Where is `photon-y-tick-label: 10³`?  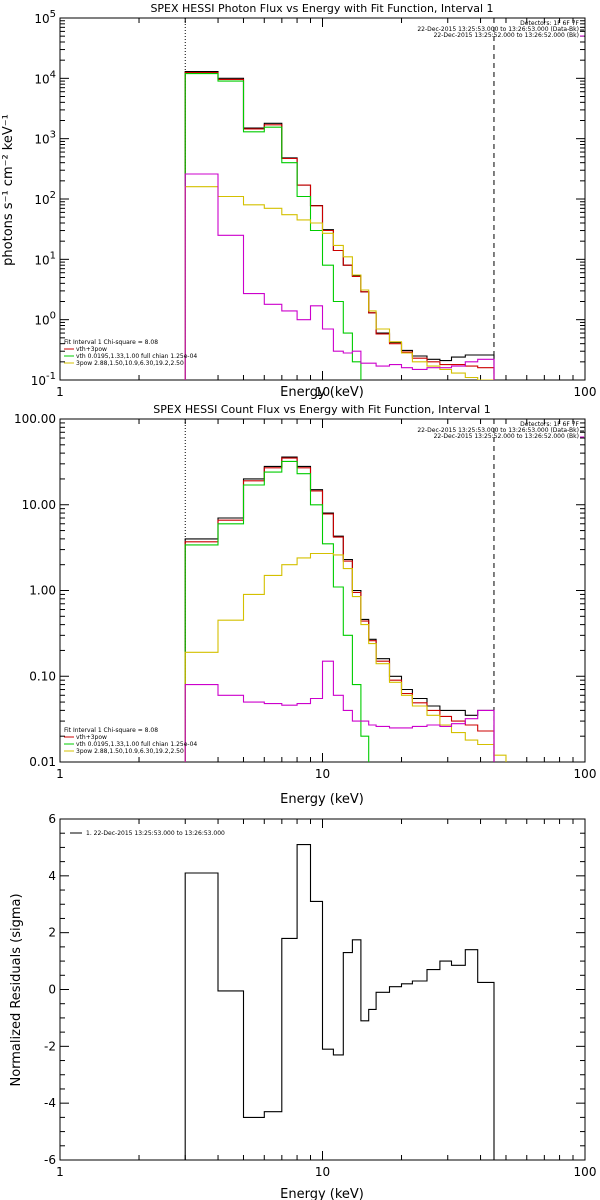 photon-y-tick-label: 10³ is located at coordinates (45, 138).